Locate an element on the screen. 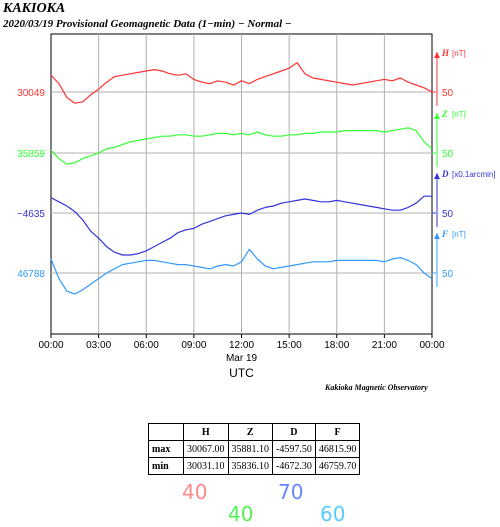 This screenshot has width=500, height=527. x-tick-label: 12:00 is located at coordinates (241, 345).